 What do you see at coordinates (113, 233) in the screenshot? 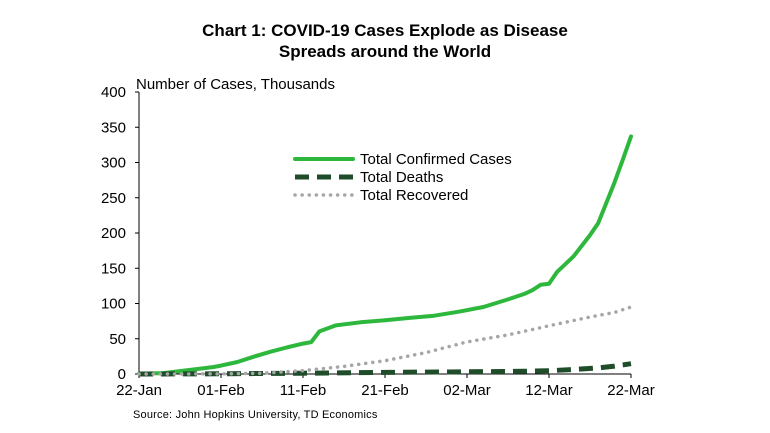
I see `y-tick-label: 200` at bounding box center [113, 233].